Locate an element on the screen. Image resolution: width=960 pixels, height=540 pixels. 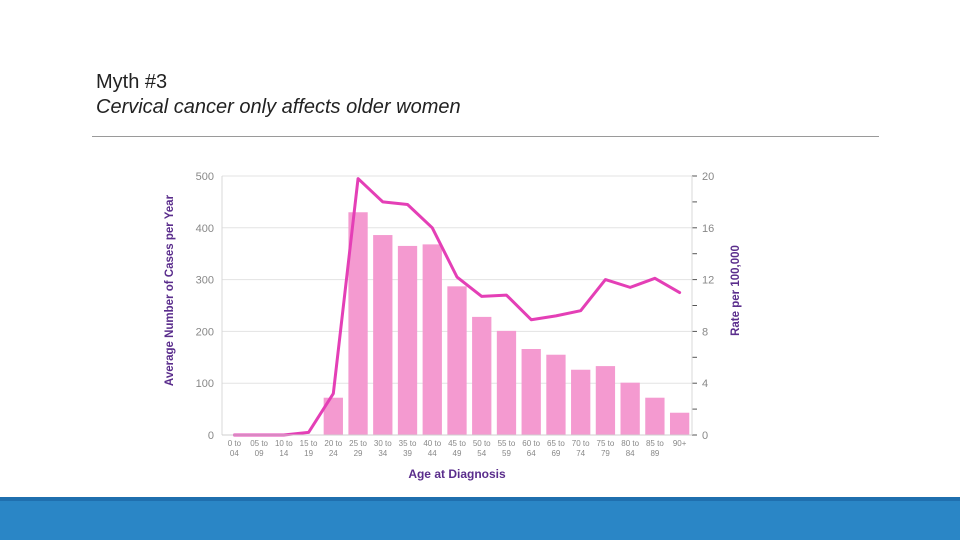
x-tick-label: 75 to 79 is located at coordinates (606, 448).